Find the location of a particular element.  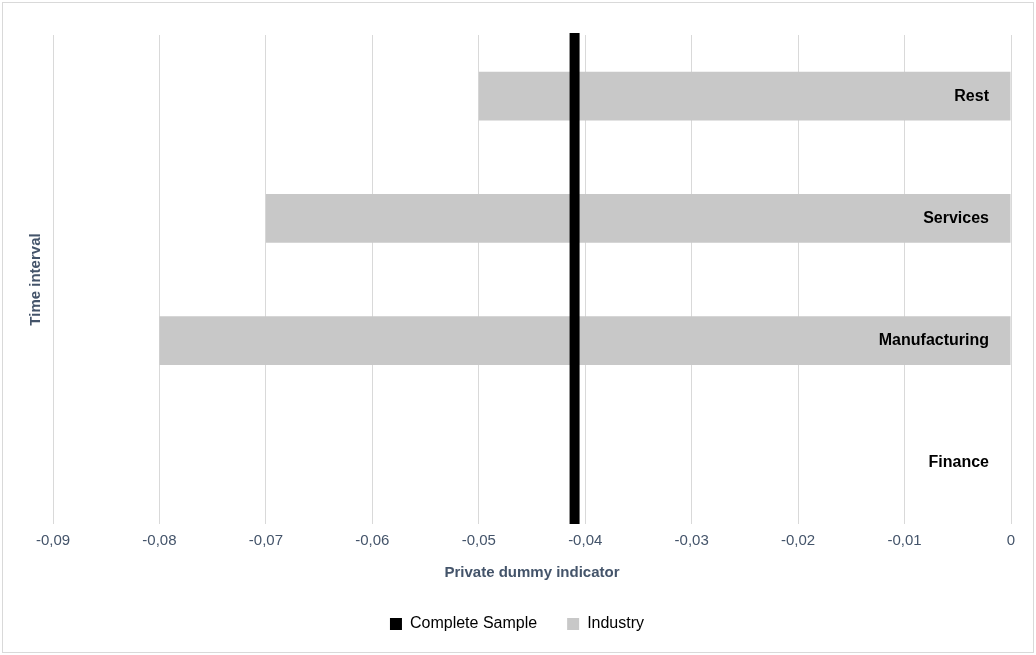

x-tick-label: -0,07 is located at coordinates (265, 540).